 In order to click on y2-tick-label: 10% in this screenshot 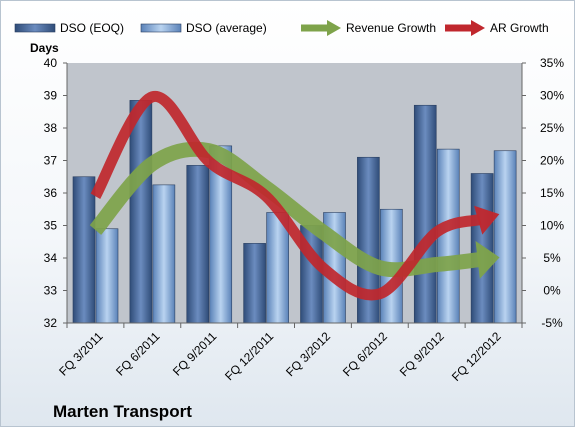, I will do `click(552, 226)`.